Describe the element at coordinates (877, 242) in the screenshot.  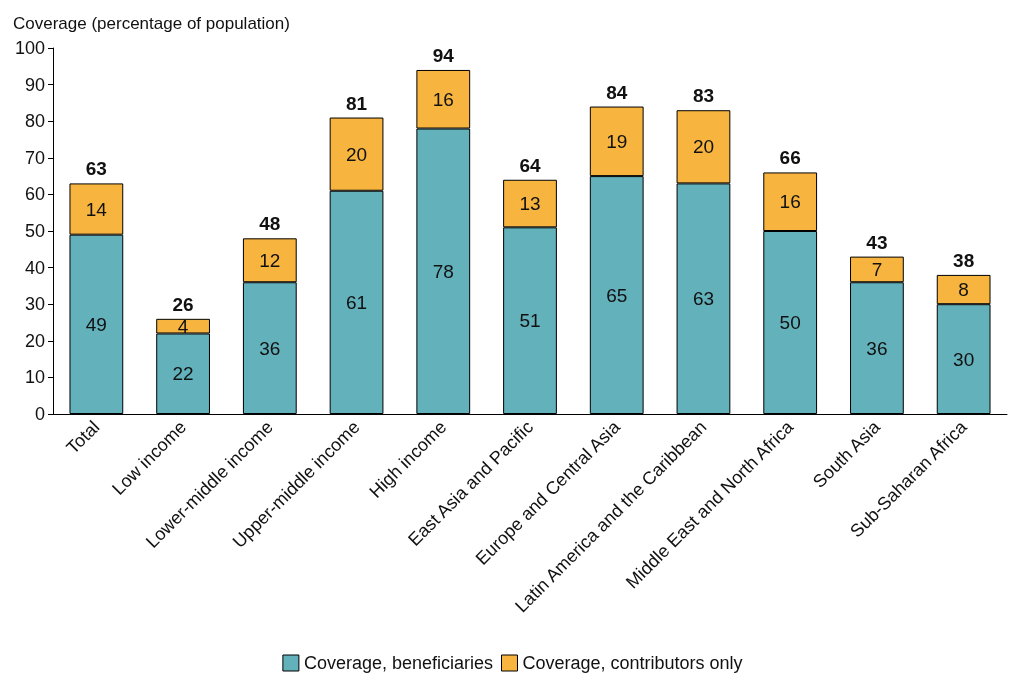
I see `total-label: 43` at that location.